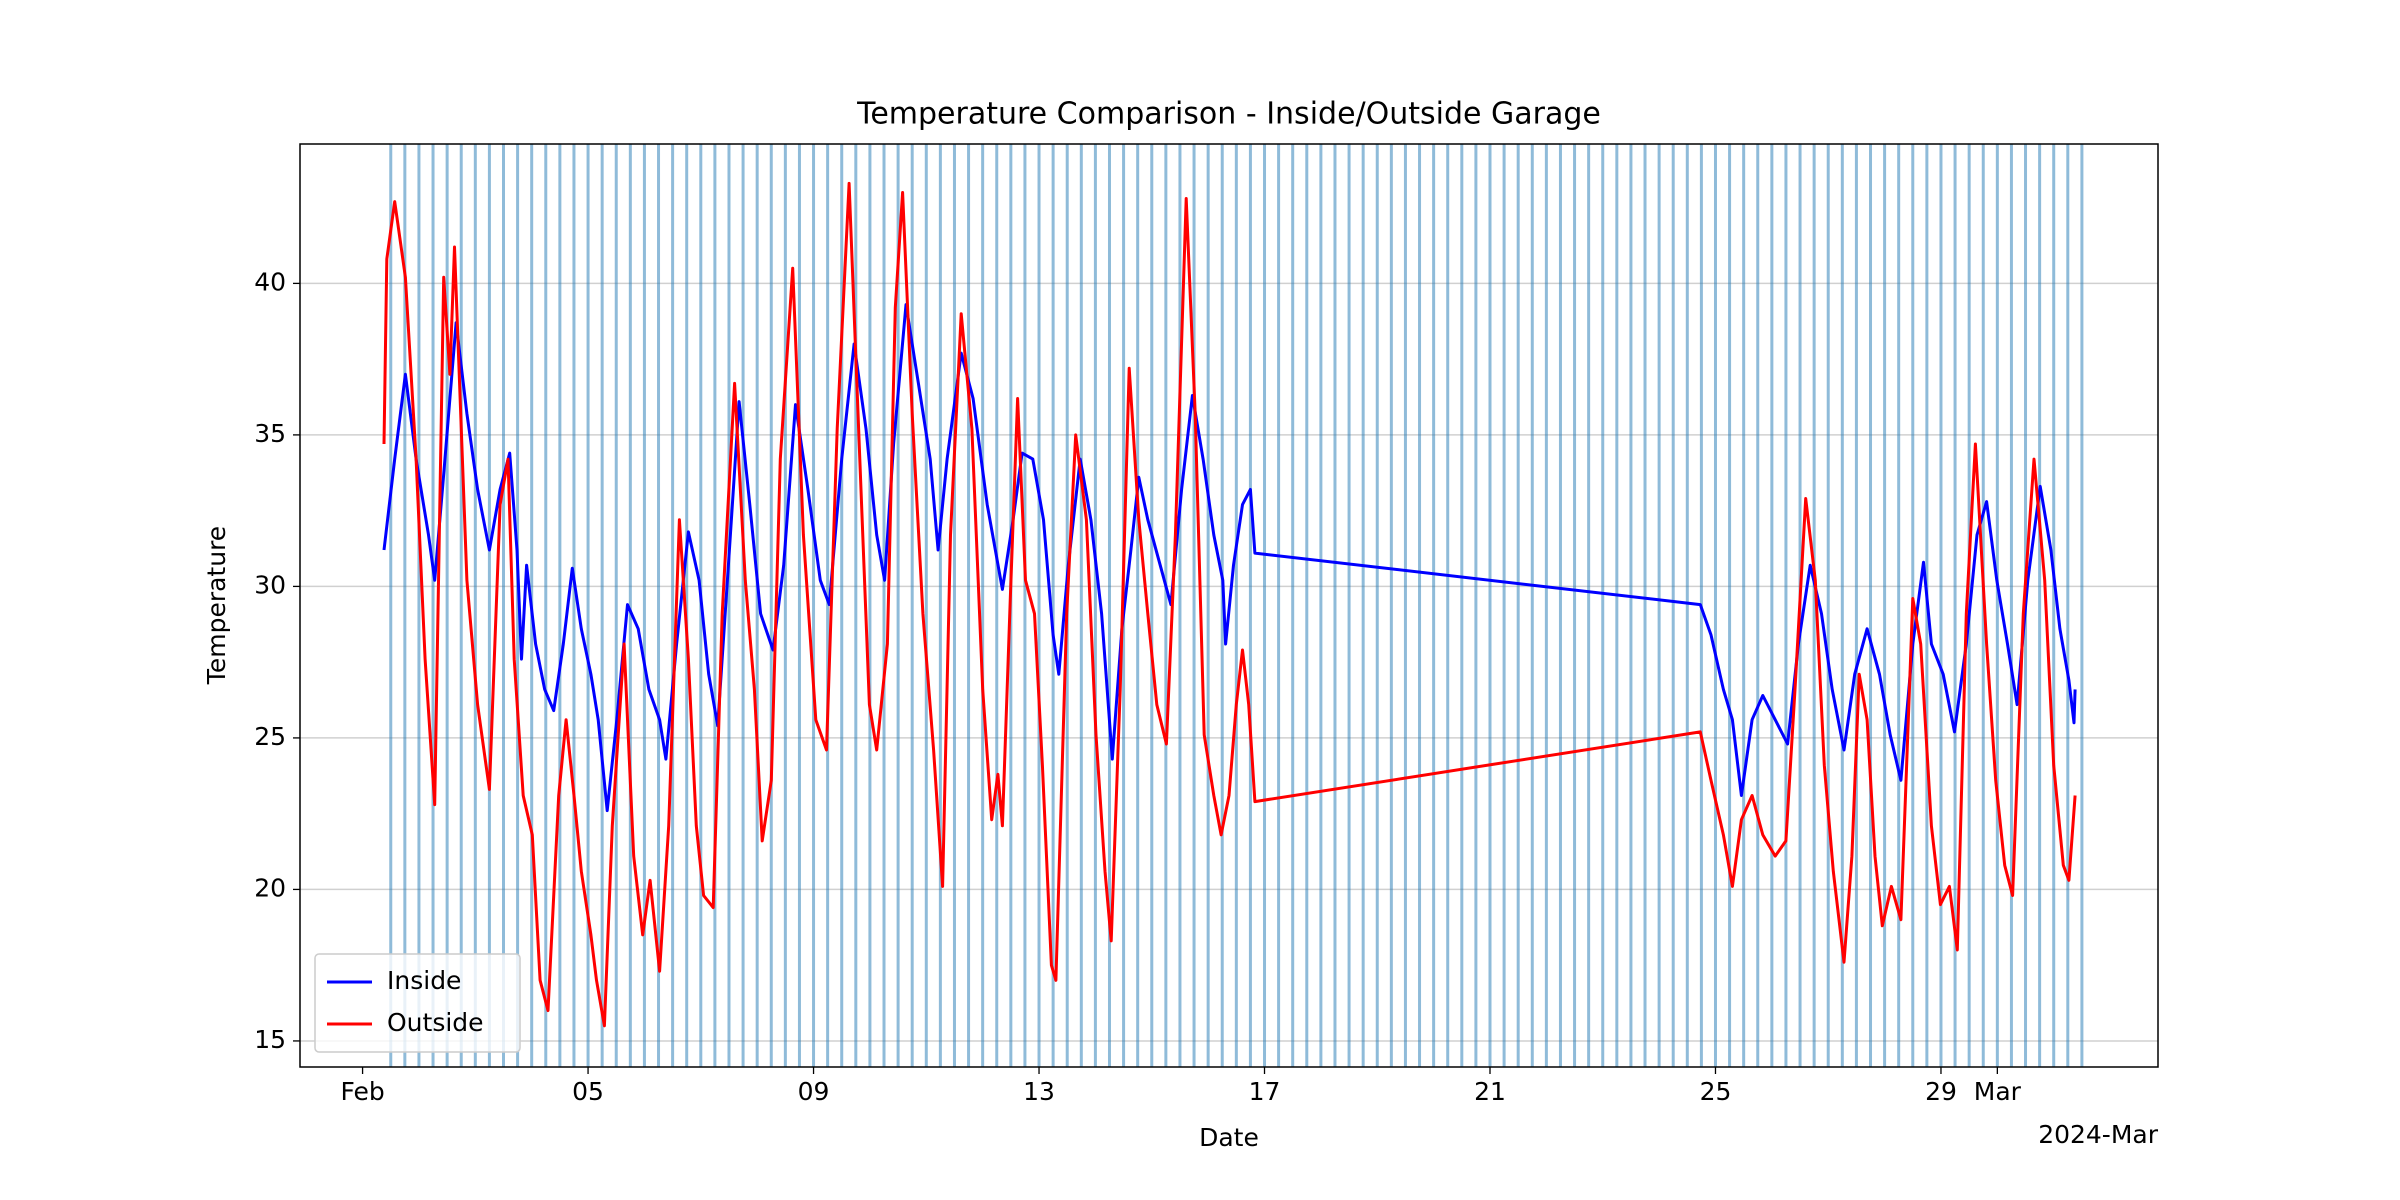 Image resolution: width=2400 pixels, height=1200 pixels. Describe the element at coordinates (1998, 1091) in the screenshot. I see `x-tick-label: Mar` at that location.